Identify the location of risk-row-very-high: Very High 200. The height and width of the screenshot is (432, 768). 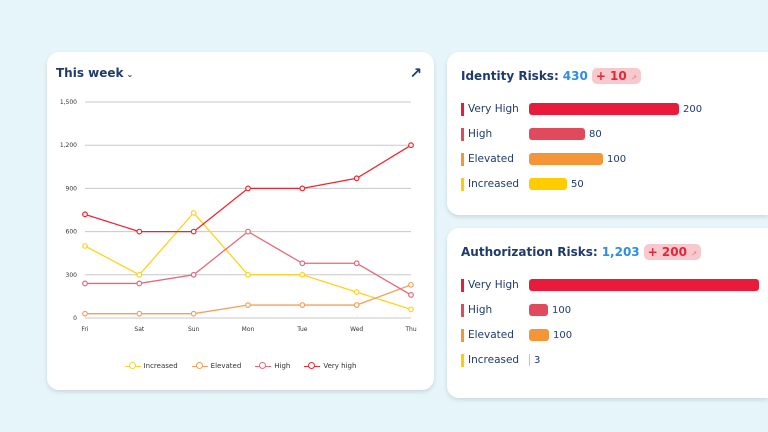
(581, 109).